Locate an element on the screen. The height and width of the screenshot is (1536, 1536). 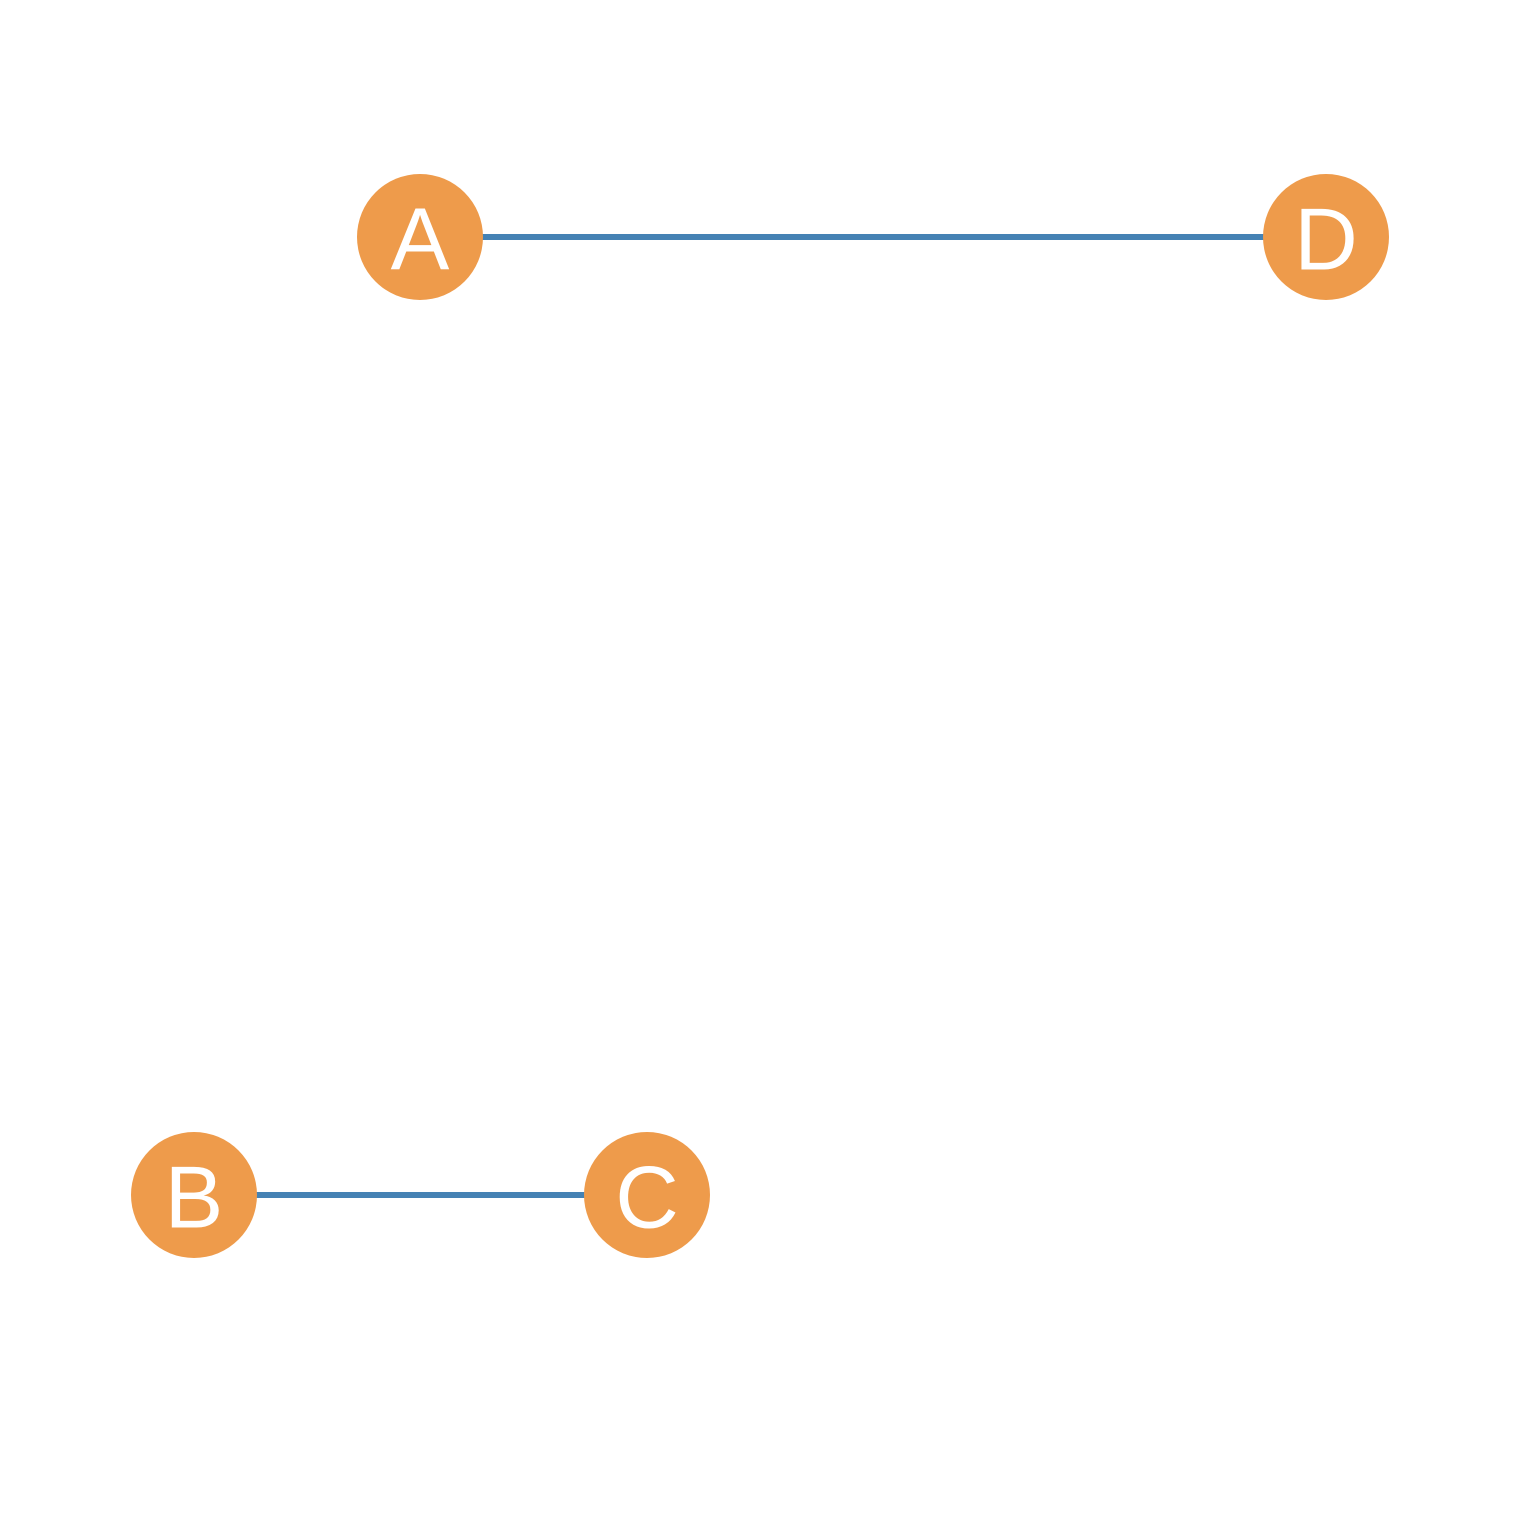
node-c: C is located at coordinates (647, 1195).